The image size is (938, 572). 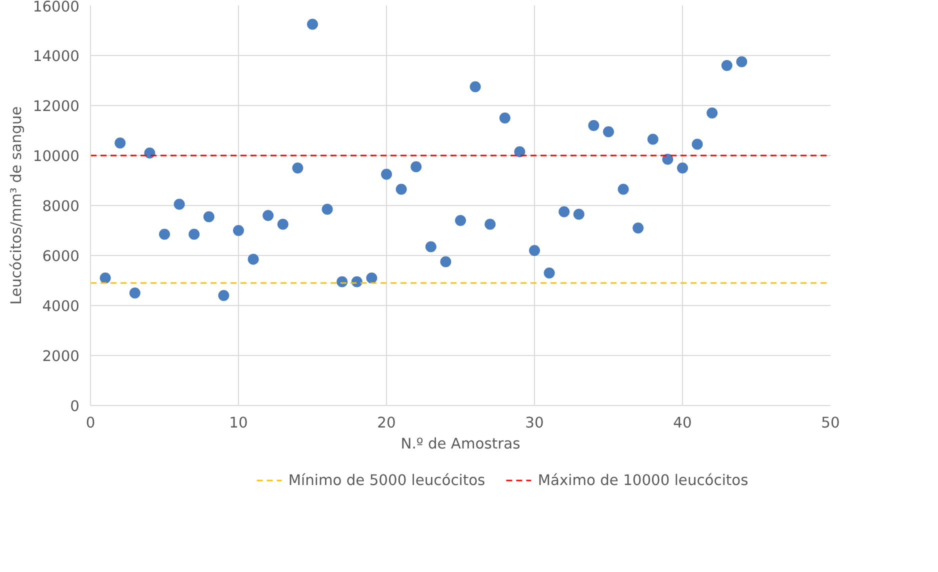 What do you see at coordinates (682, 423) in the screenshot?
I see `x-tick-label: 40` at bounding box center [682, 423].